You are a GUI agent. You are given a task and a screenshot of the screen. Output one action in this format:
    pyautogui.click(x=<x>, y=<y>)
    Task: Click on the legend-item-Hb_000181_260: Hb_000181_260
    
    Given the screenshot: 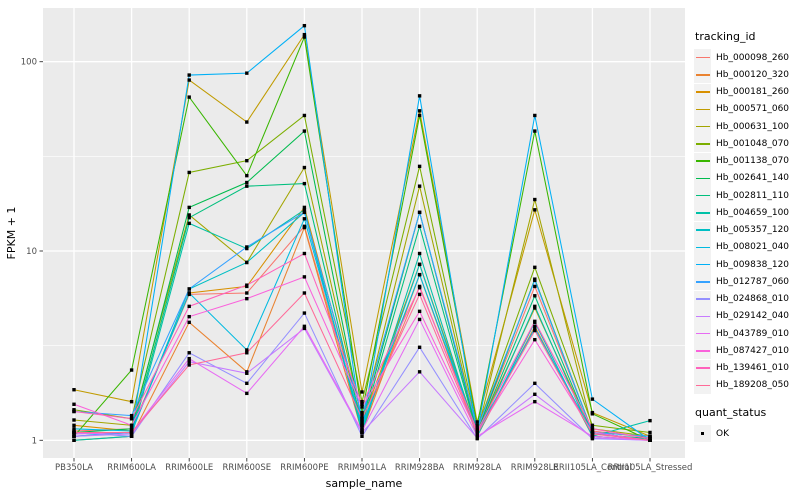 What is the action you would take?
    pyautogui.click(x=747, y=92)
    